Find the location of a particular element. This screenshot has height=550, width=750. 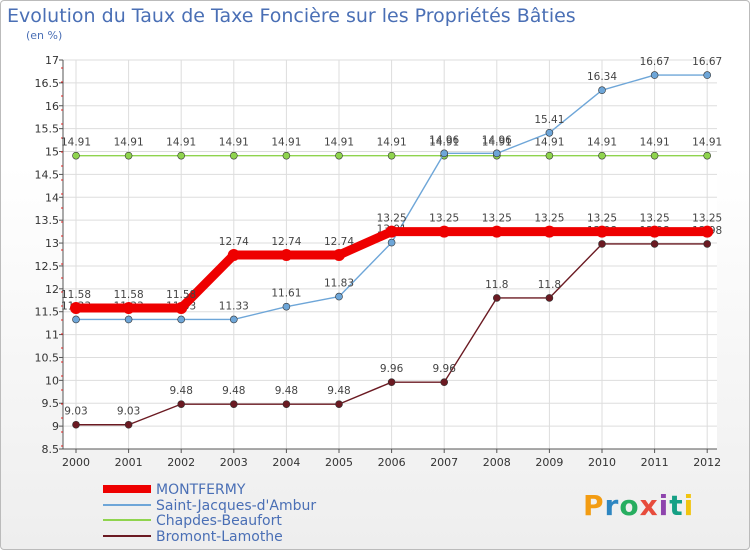

data-label: 11.83 is located at coordinates (339, 284).